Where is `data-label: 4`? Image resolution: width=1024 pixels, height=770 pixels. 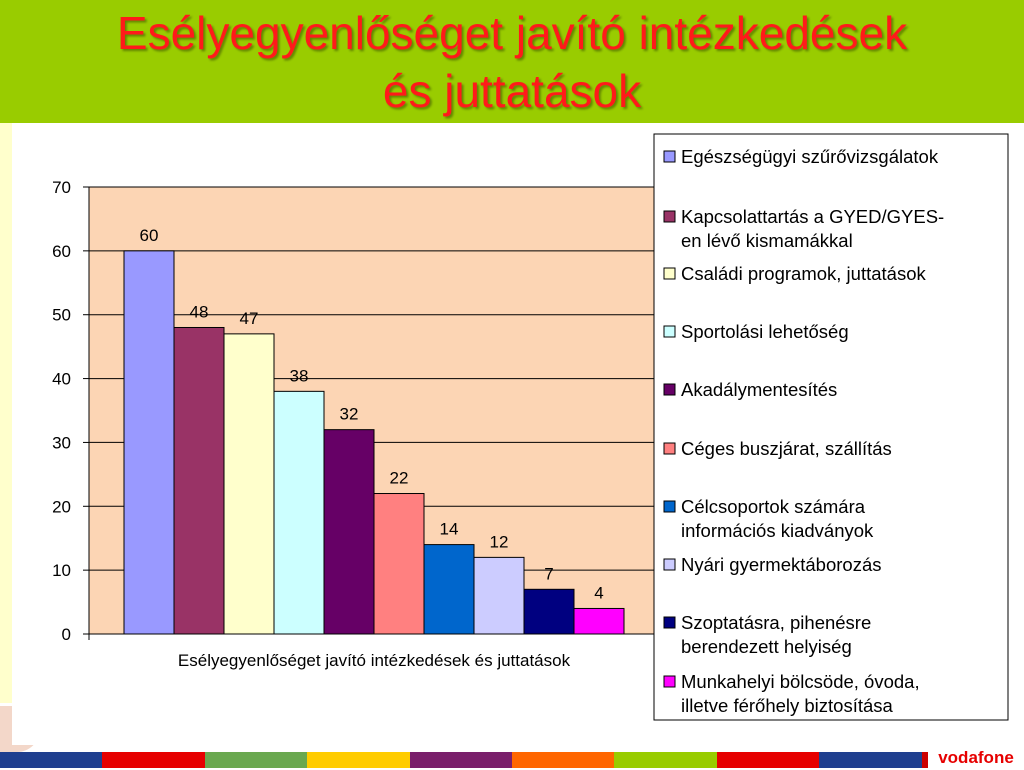 data-label: 4 is located at coordinates (598, 592).